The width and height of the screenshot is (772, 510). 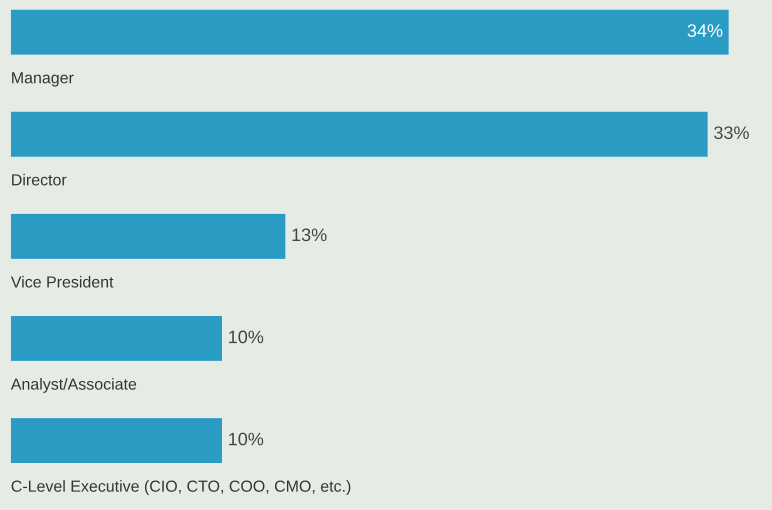 I want to click on y-tick-label: Director, so click(x=39, y=180).